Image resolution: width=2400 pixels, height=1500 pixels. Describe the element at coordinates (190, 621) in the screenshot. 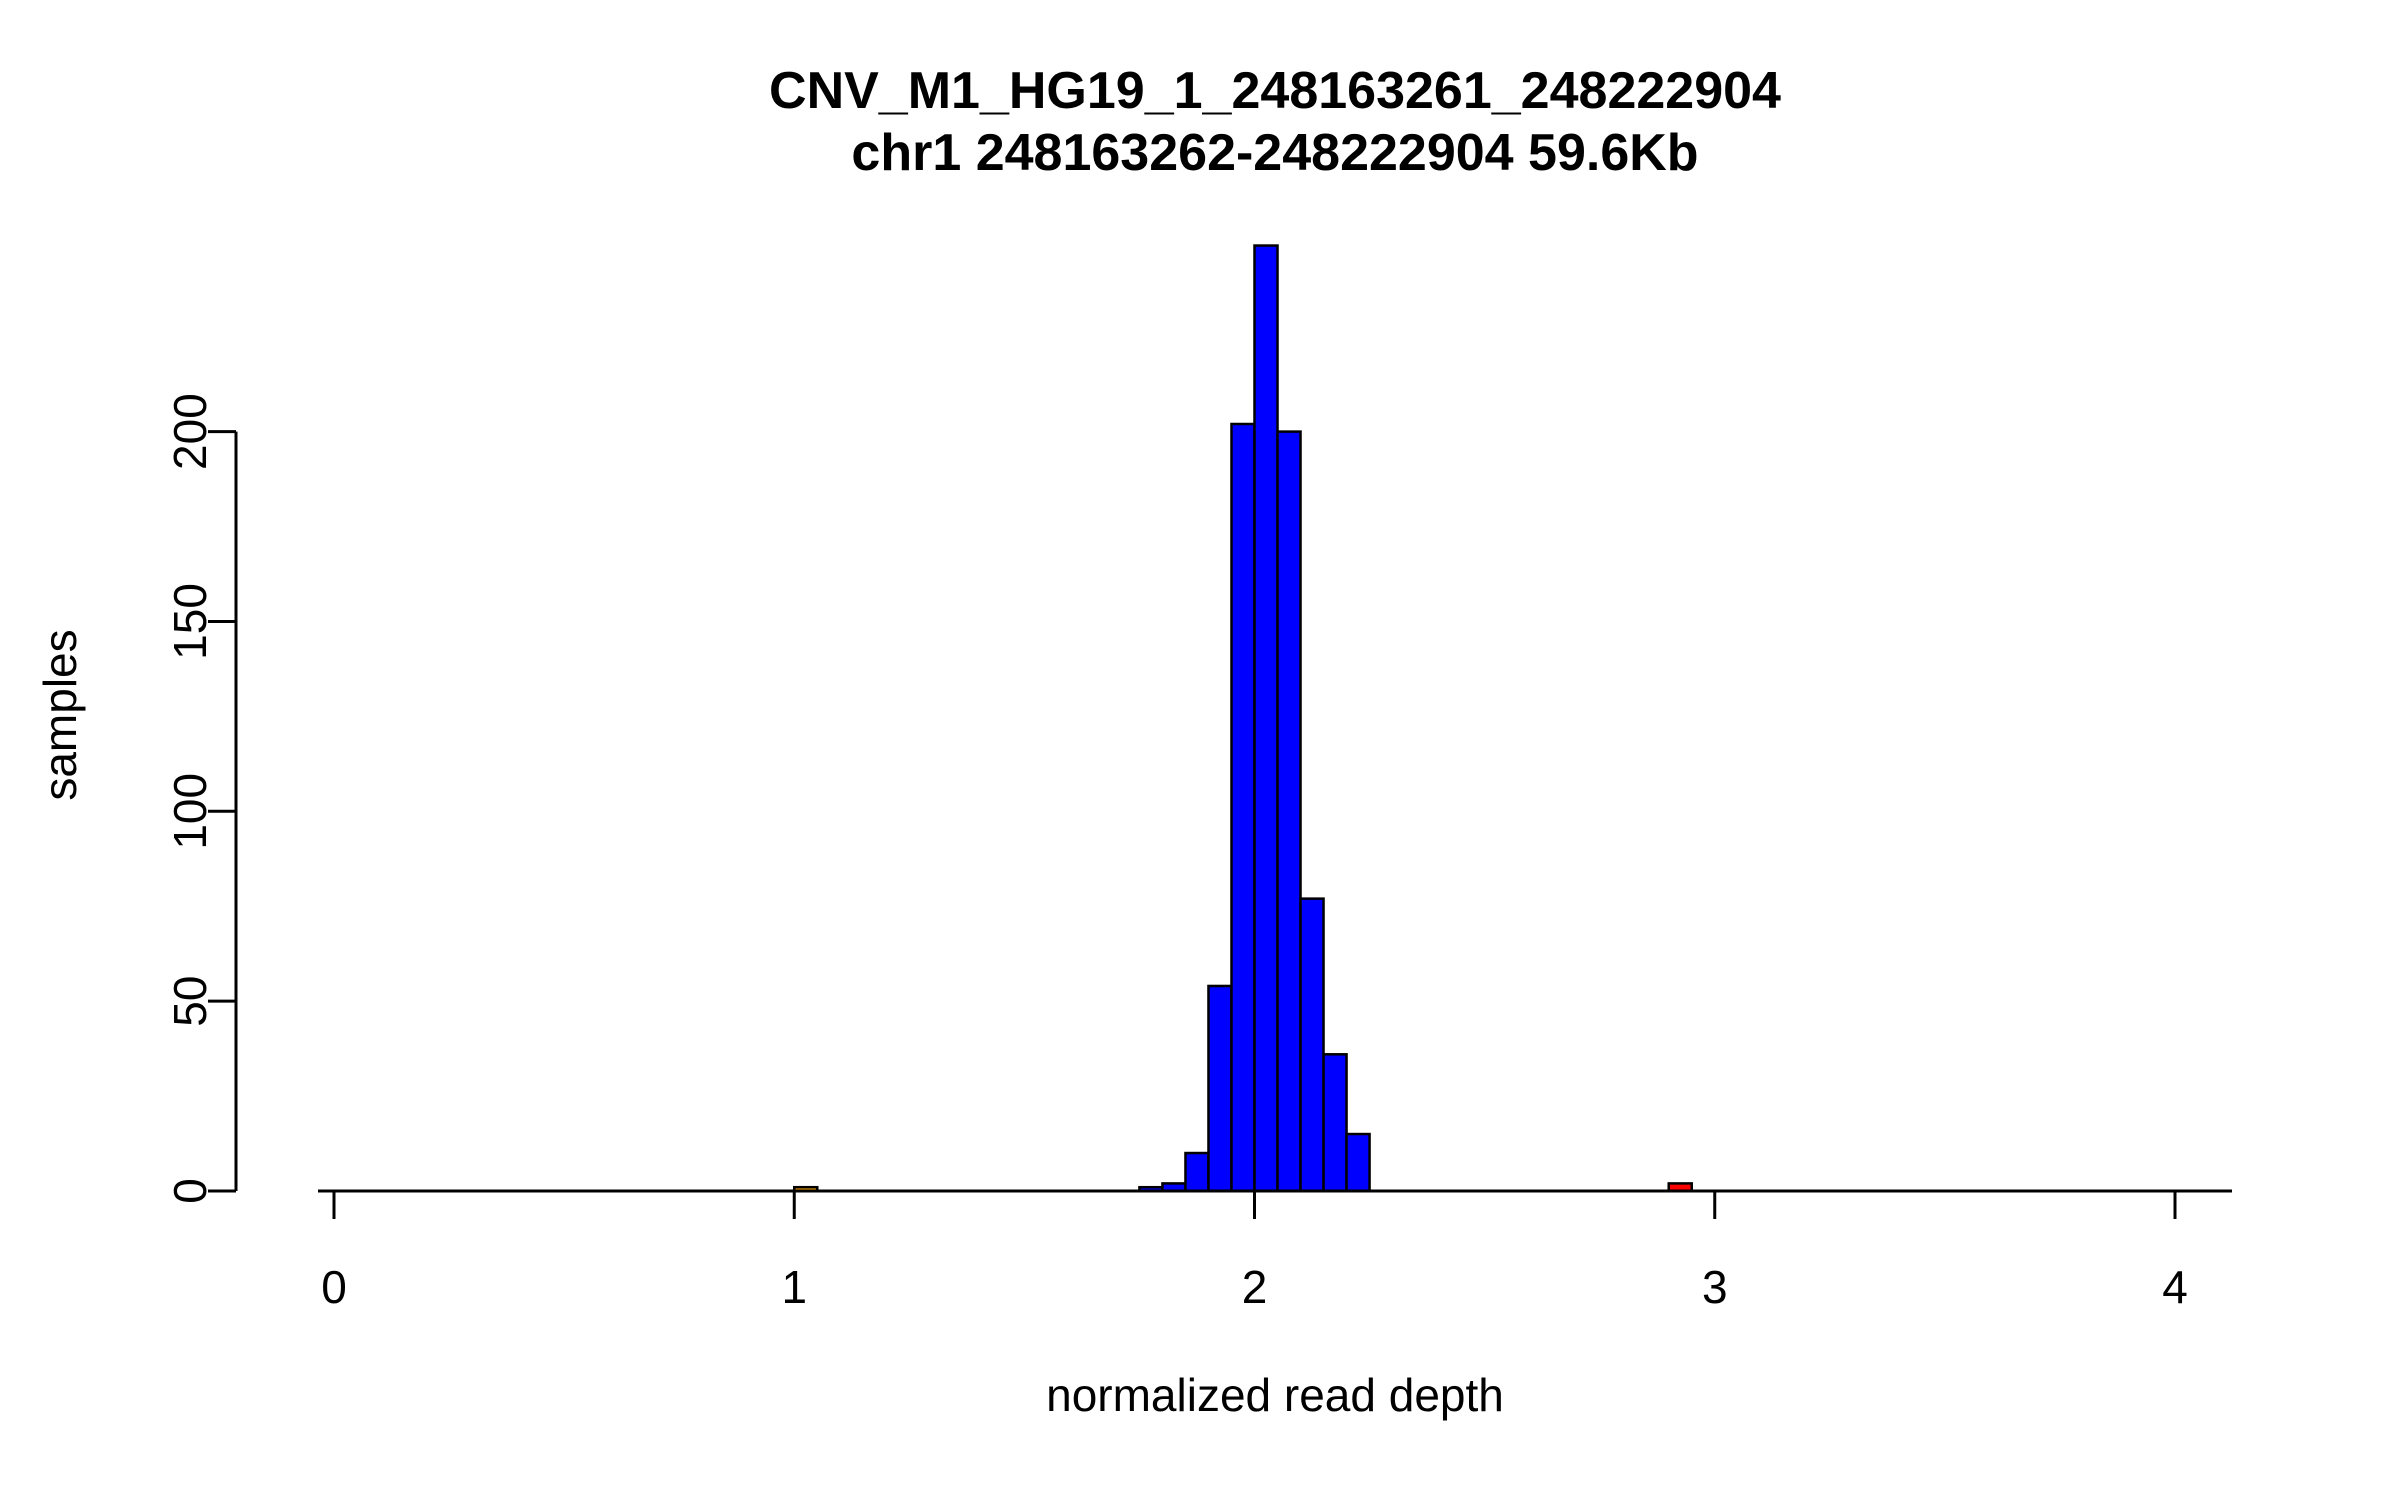

I see `y-axis-tick-label: 150` at that location.